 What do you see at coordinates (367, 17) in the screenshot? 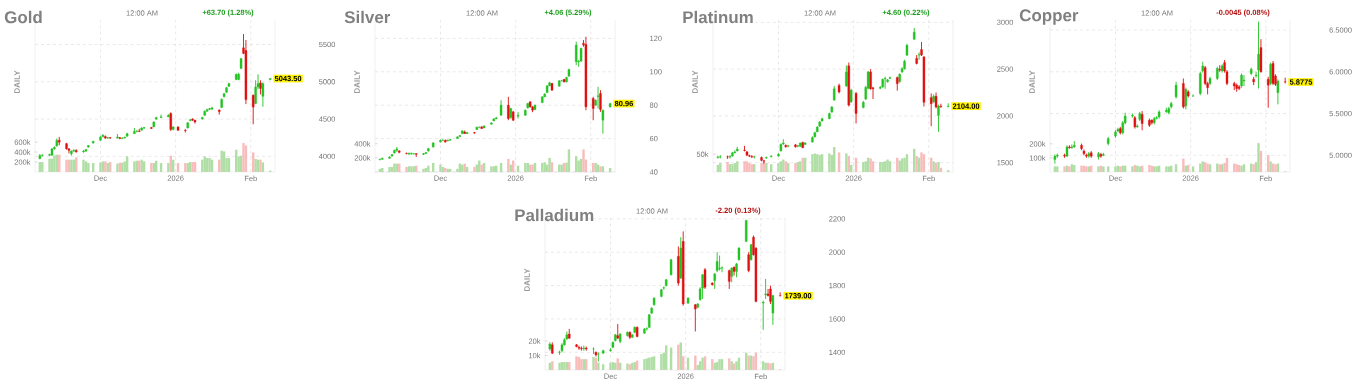
I see `chart-title: Silver` at bounding box center [367, 17].